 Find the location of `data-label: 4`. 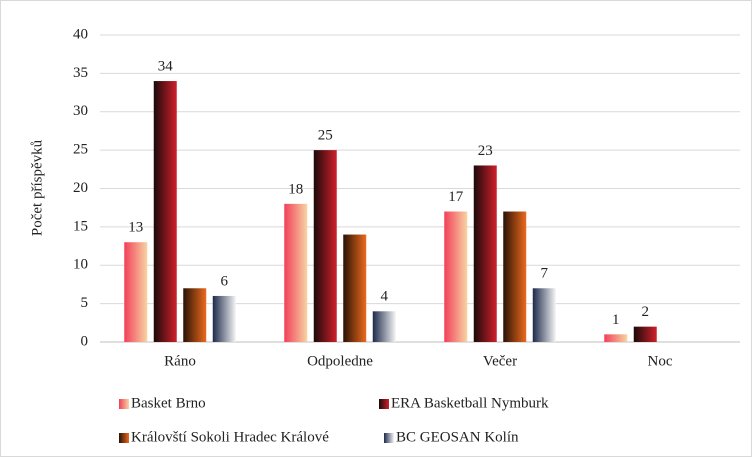

data-label: 4 is located at coordinates (385, 297).